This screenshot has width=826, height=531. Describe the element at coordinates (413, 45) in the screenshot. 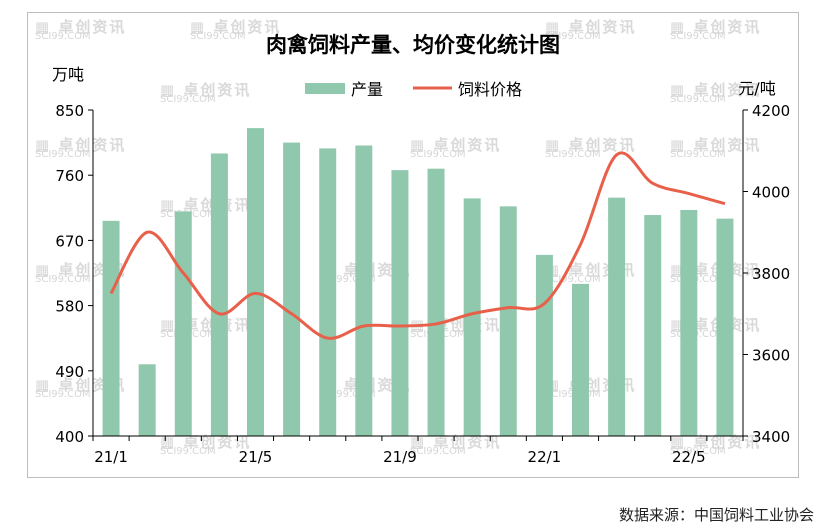

I see `chart-title: 肉禽饲料产量、均价变化统计图` at that location.